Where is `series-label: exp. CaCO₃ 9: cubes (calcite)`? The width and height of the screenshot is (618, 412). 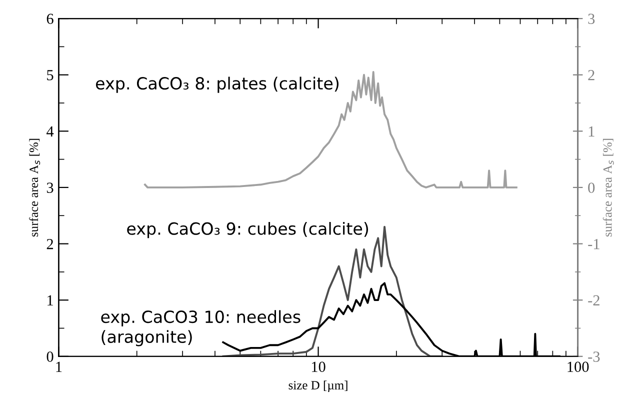 series-label: exp. CaCO₃ 9: cubes (calcite) is located at coordinates (247, 230).